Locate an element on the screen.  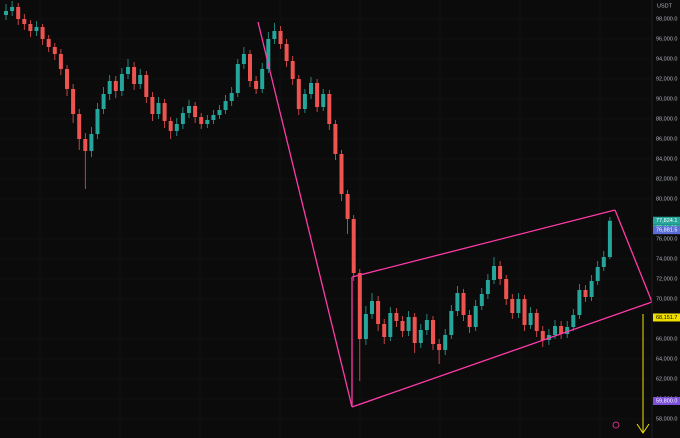
y-tick-label: 86,000.0 is located at coordinates (666, 139).